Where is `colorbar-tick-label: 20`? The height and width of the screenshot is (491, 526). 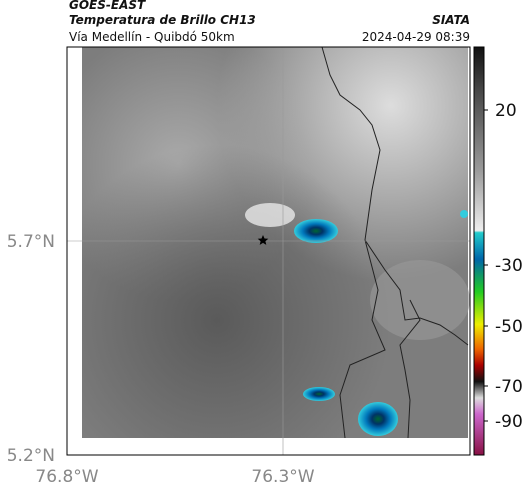 colorbar-tick-label: 20 is located at coordinates (506, 111).